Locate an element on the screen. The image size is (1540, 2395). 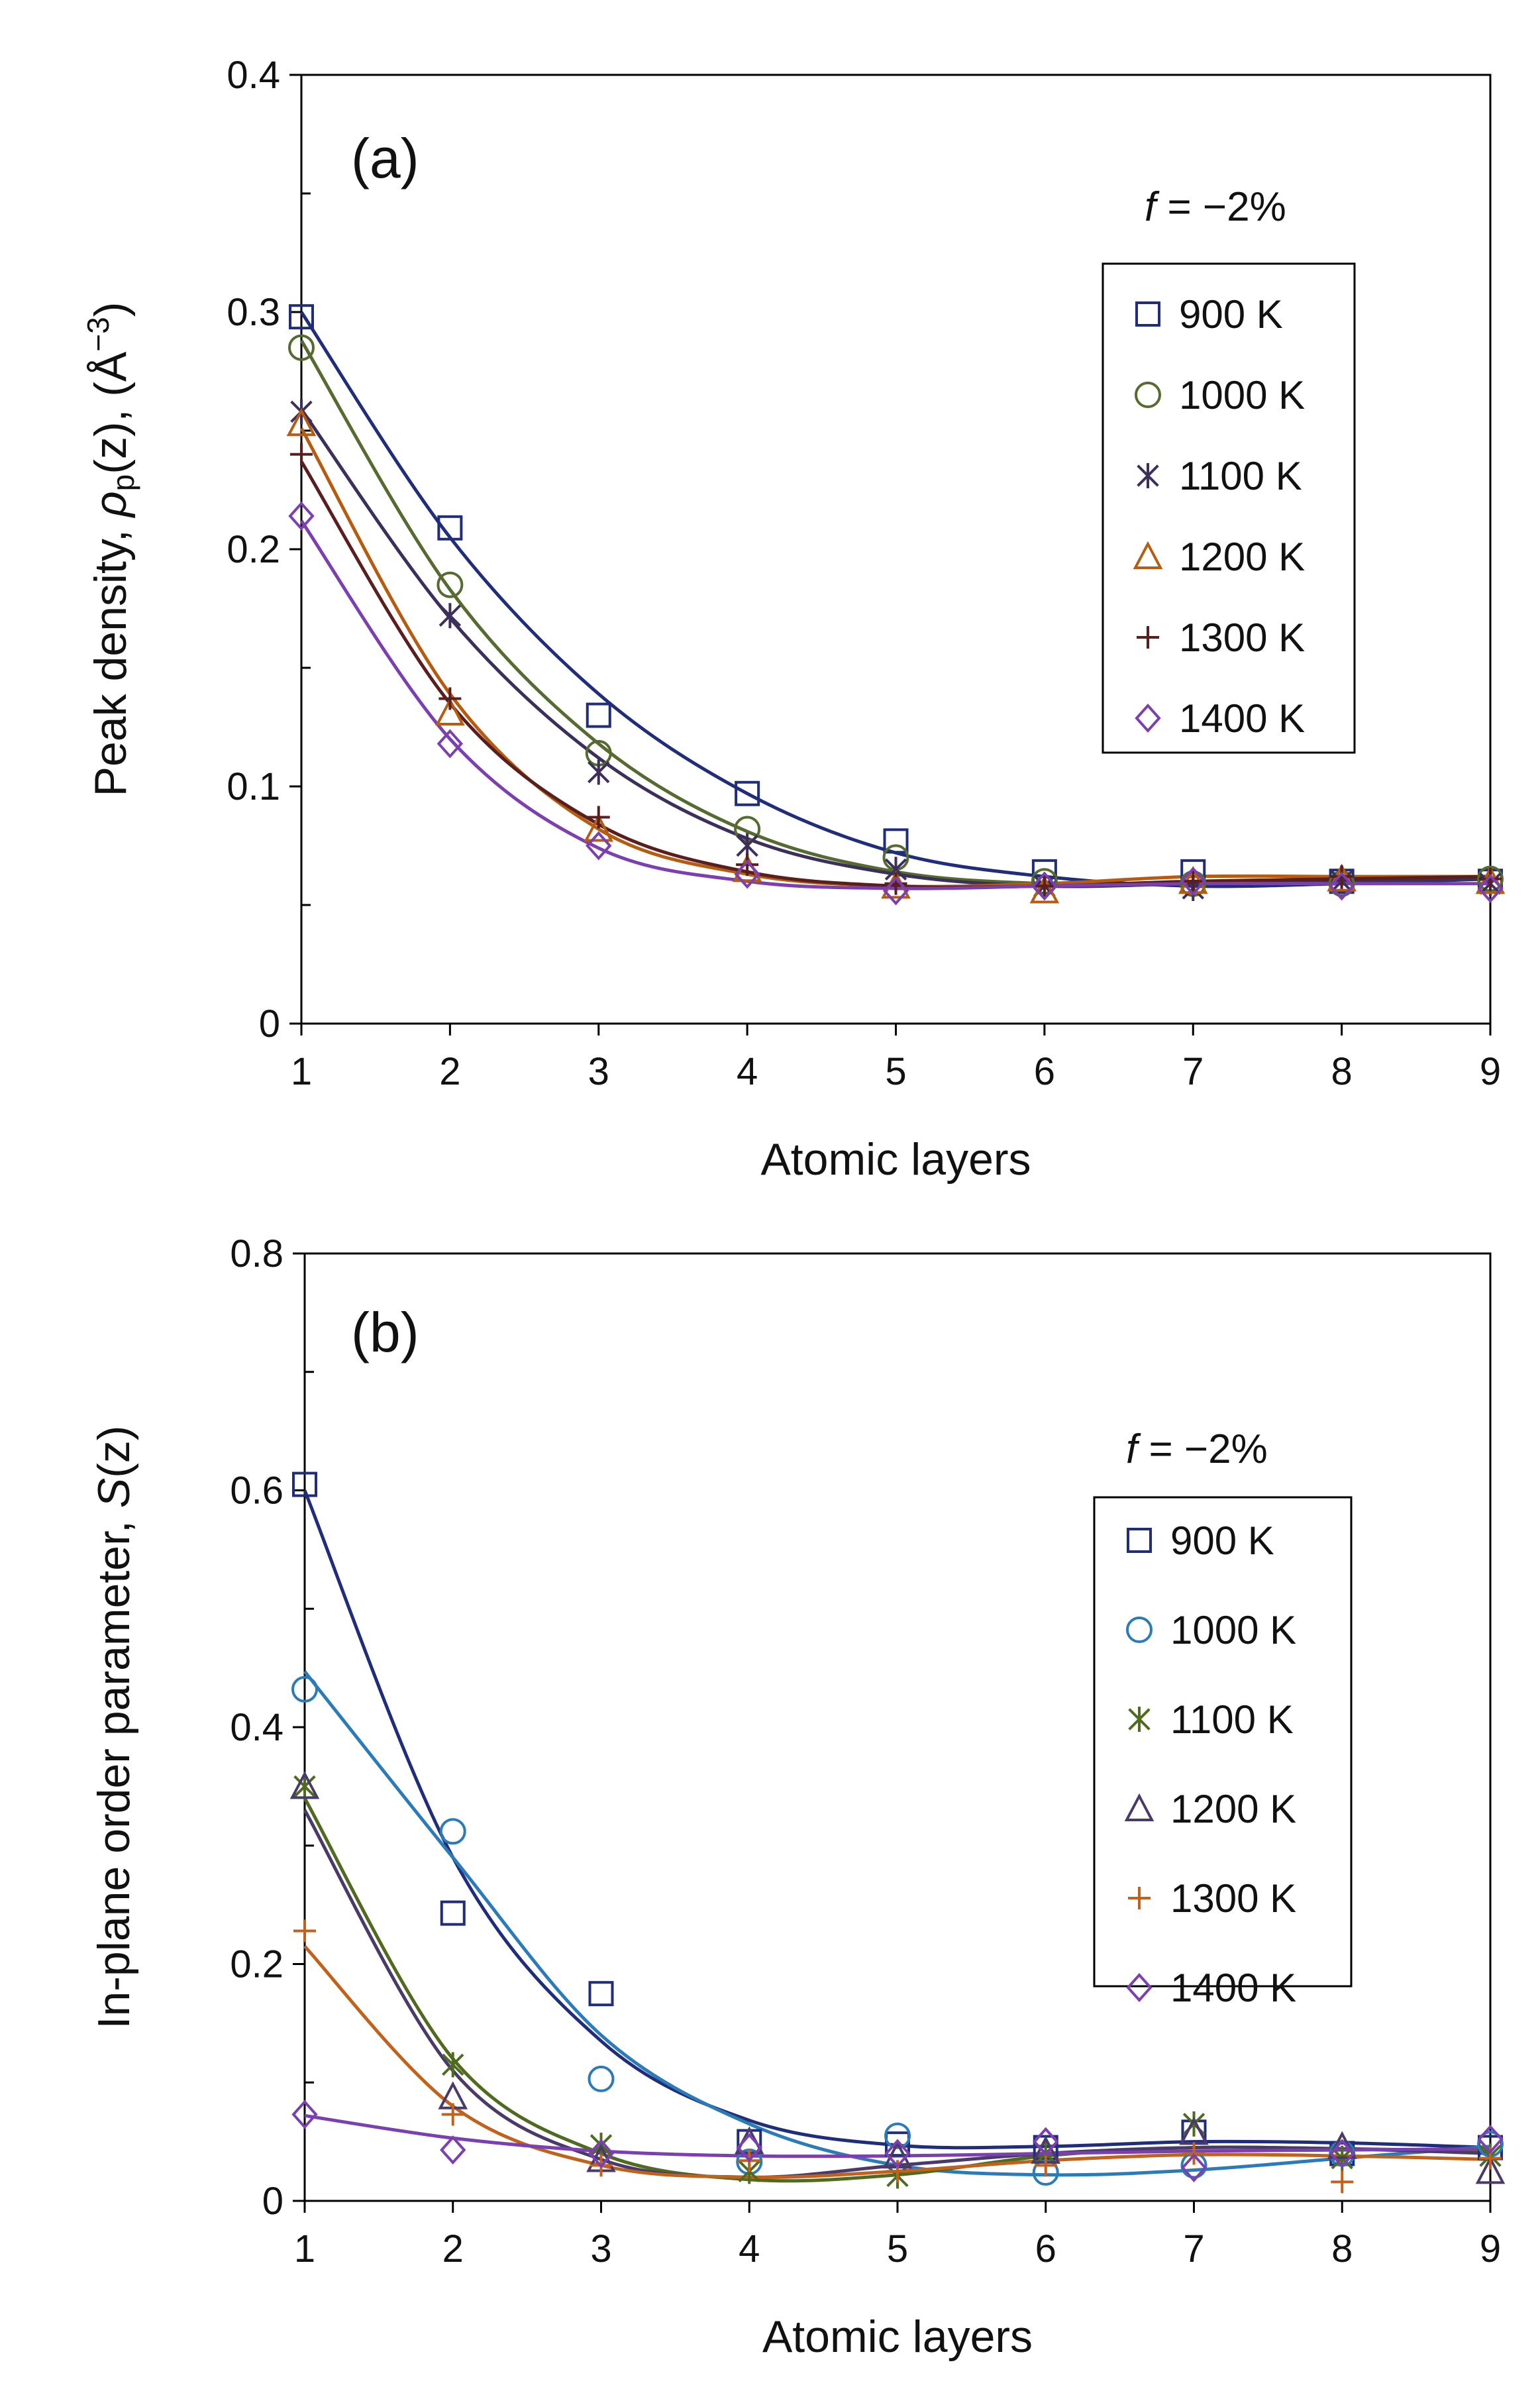
panel-a-legend-label-4: 1300 K is located at coordinates (1242, 637).